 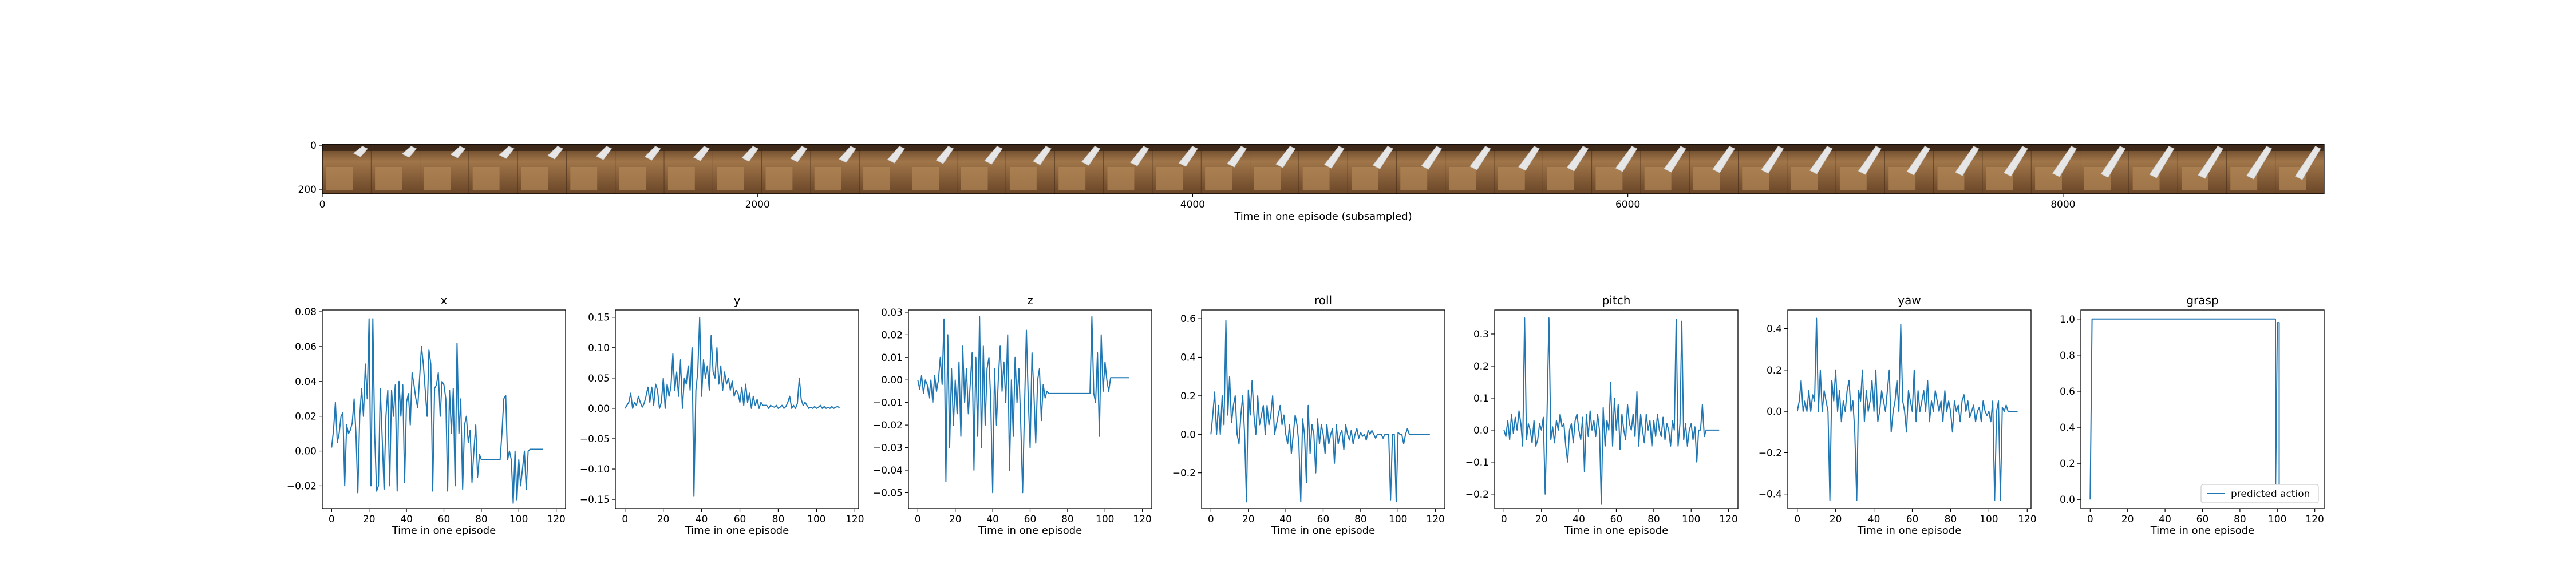 I want to click on chart-title: grasp, so click(x=2202, y=300).